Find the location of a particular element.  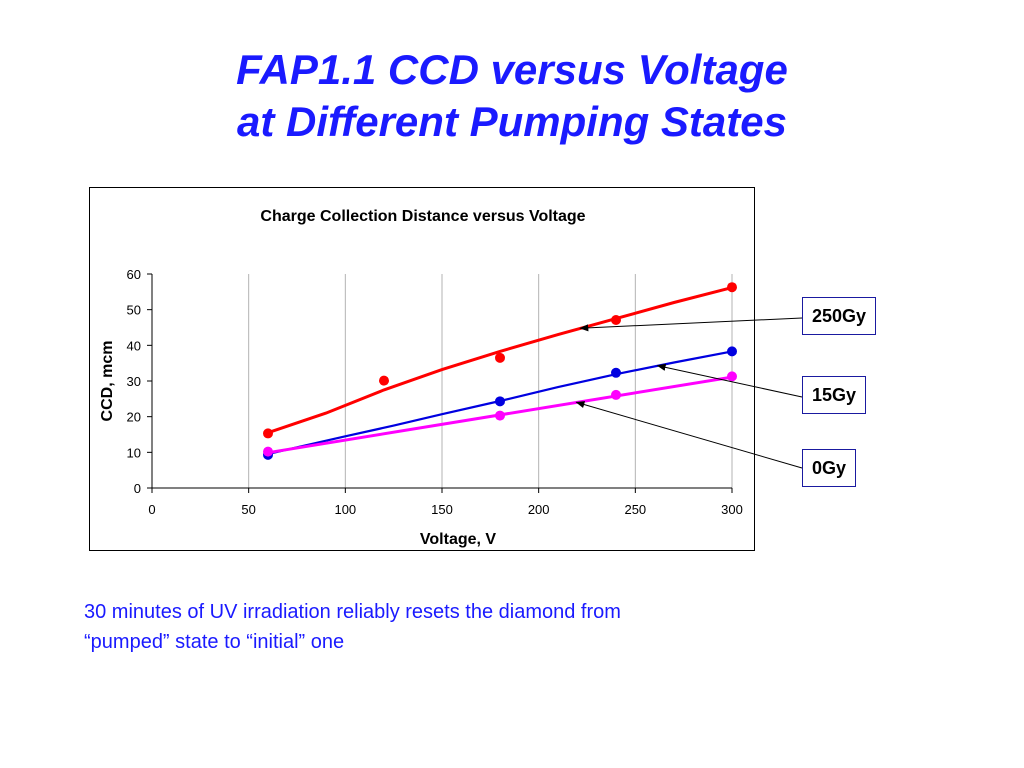

slide-title-line-1: FAP1.1 CCD versus Voltage is located at coordinates (512, 69).